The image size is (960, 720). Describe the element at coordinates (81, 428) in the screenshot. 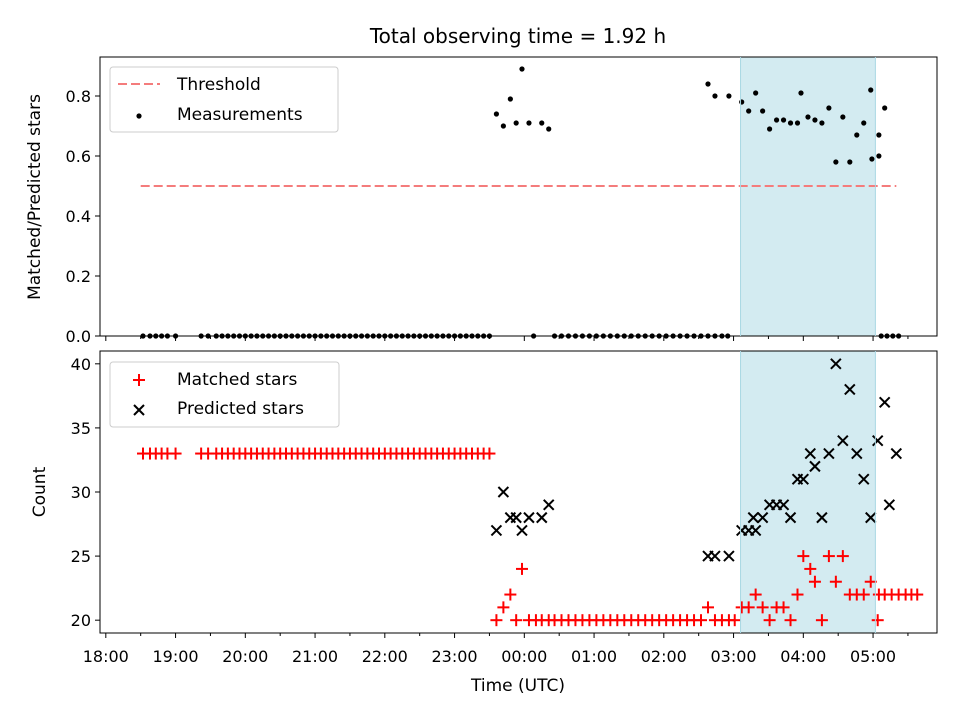

I see `y-tick-label: 35` at that location.